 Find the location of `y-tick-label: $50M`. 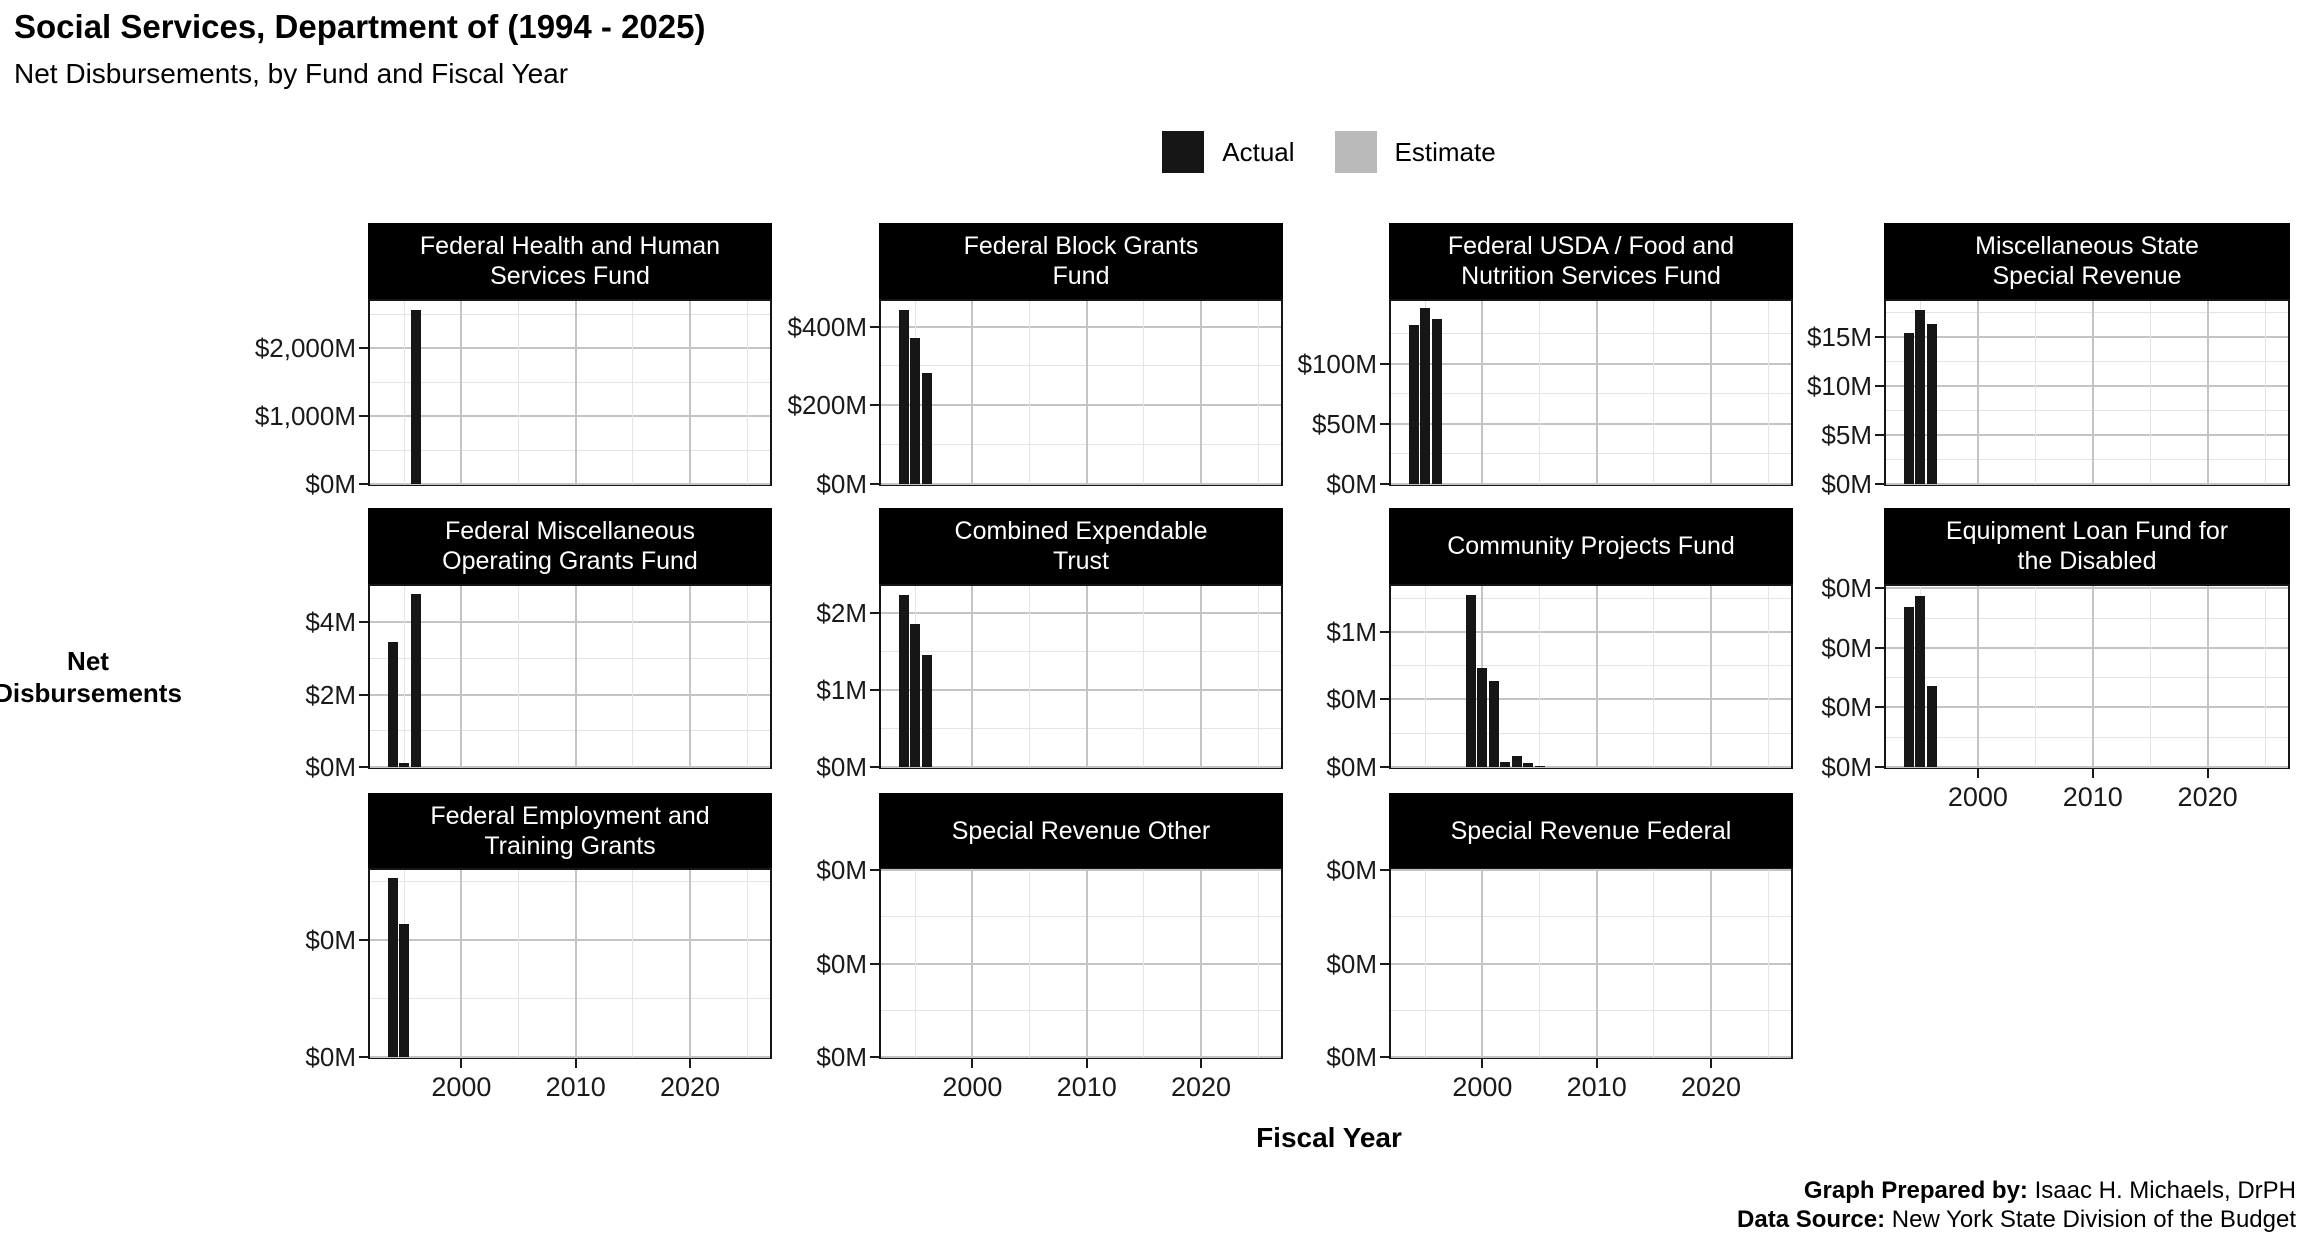

y-tick-label: $50M is located at coordinates (1344, 423).